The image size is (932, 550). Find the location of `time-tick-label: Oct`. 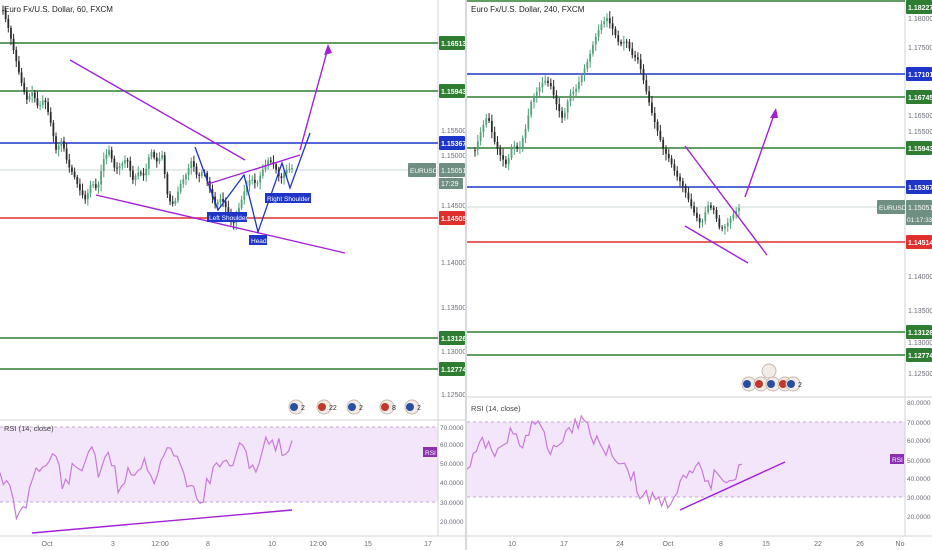

time-tick-label: Oct is located at coordinates (47, 544).